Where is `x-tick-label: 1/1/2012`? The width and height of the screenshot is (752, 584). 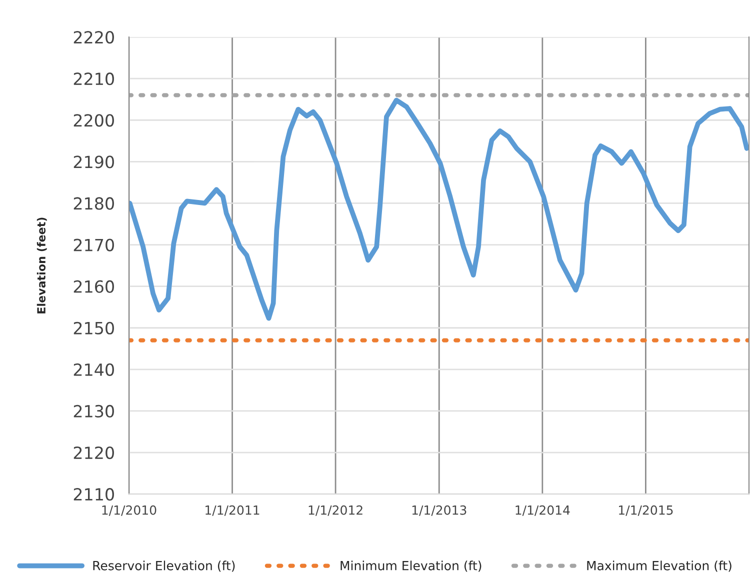
x-tick-label: 1/1/2012 is located at coordinates (335, 510).